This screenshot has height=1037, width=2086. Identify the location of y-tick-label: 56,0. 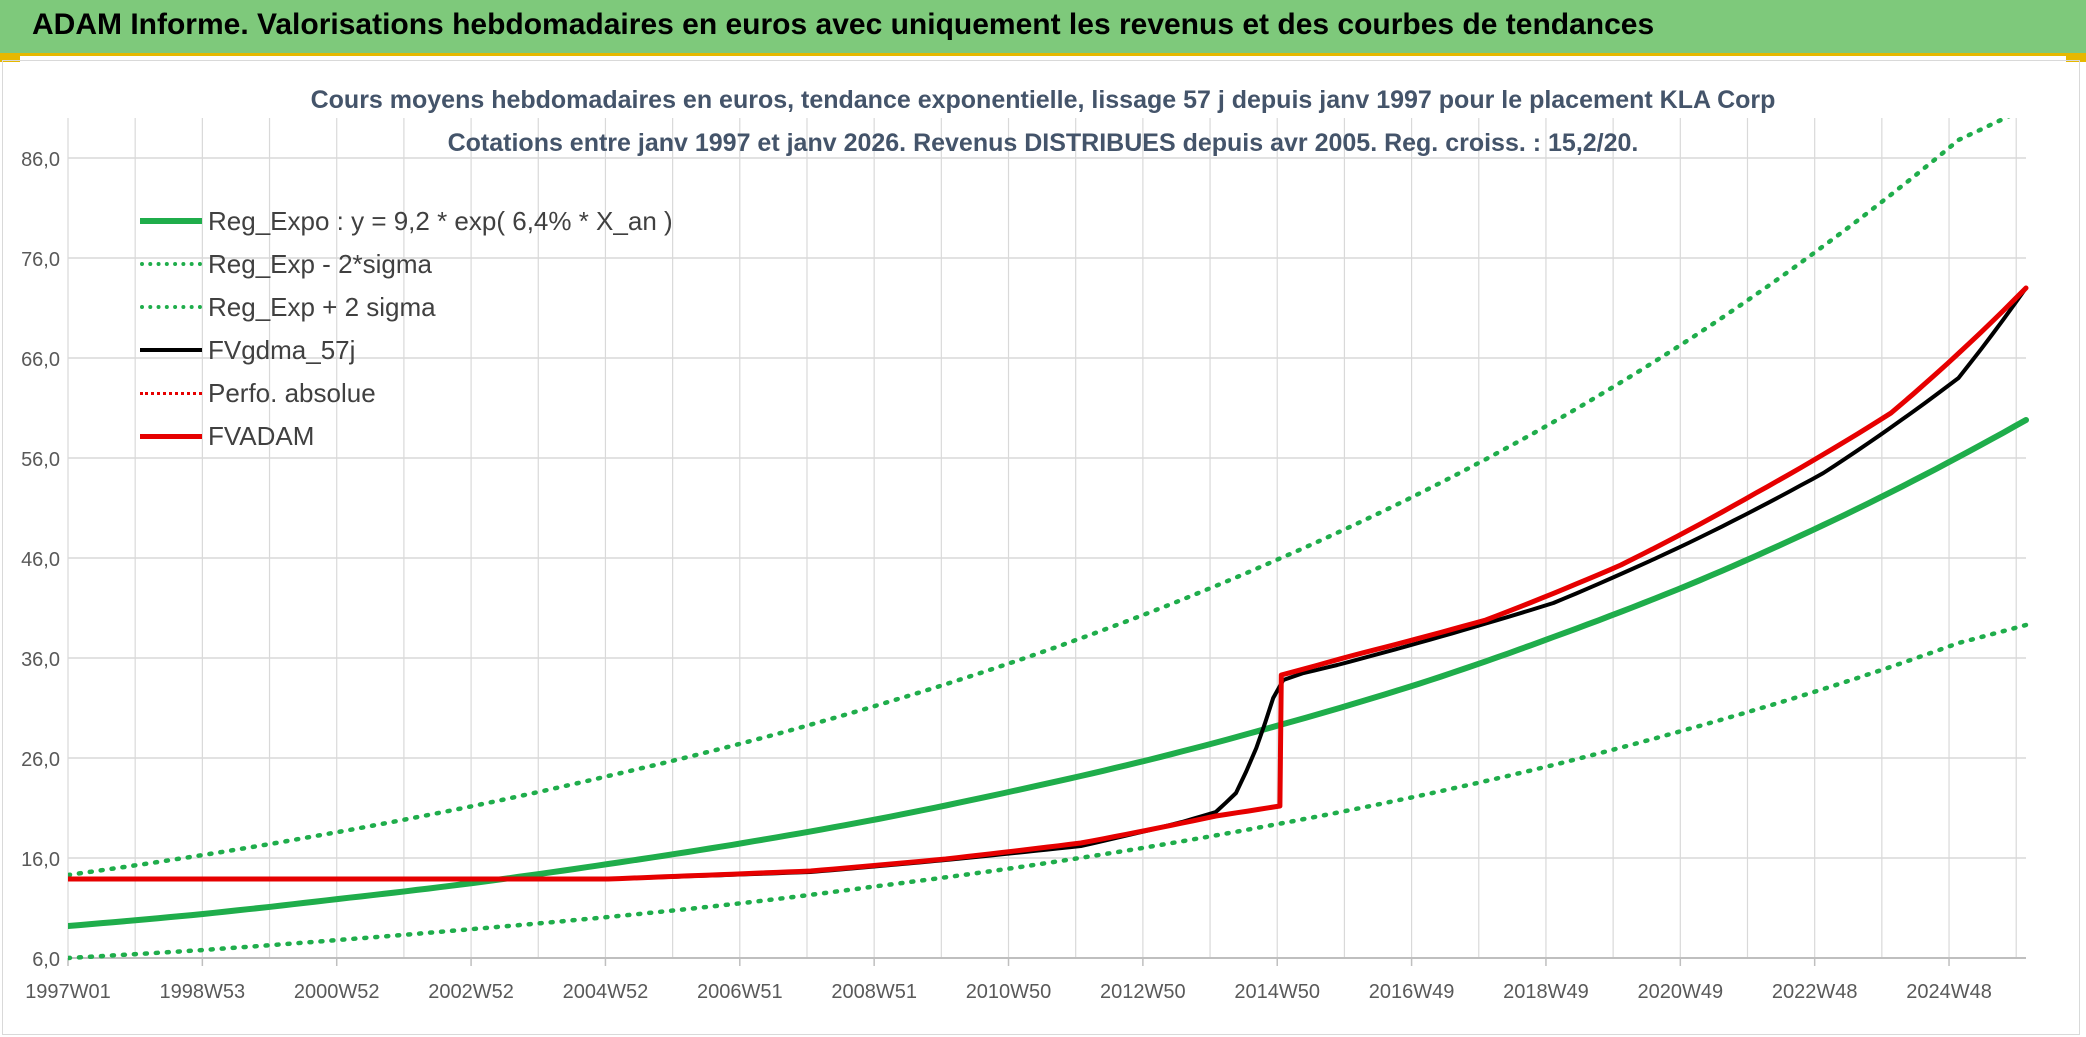
(40, 460).